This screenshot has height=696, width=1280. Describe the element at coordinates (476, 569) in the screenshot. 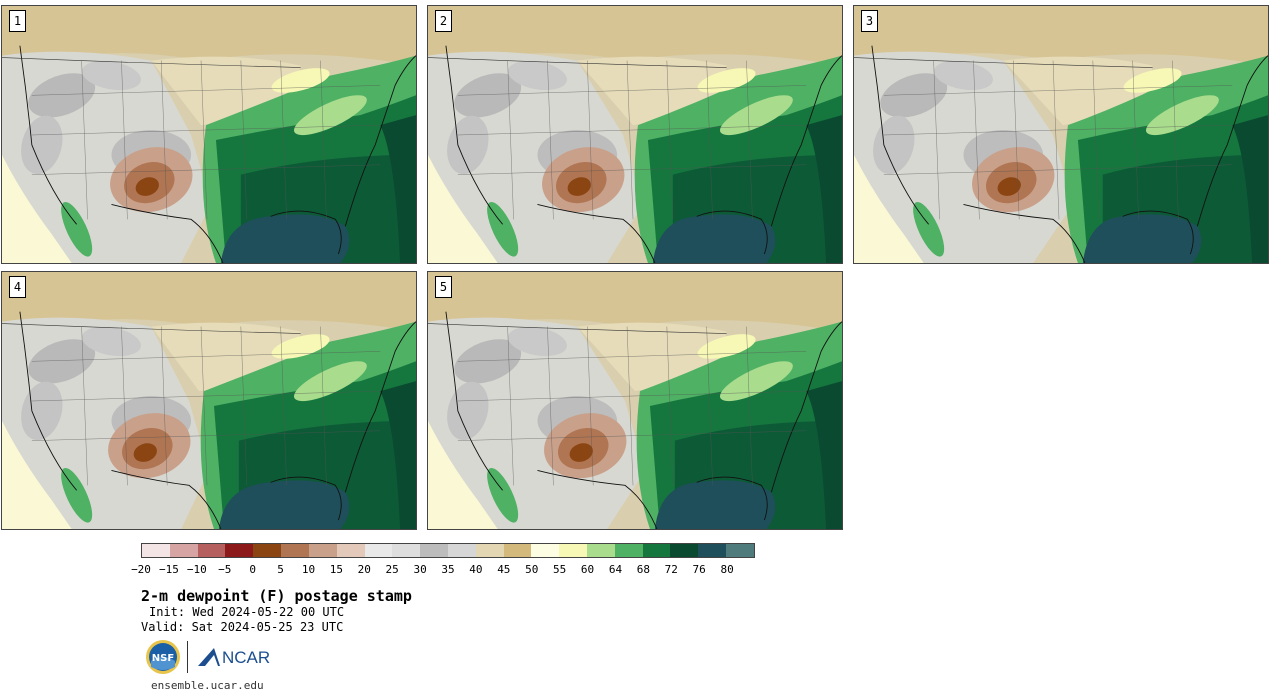

I see `colorbar-tick-label: 40` at that location.